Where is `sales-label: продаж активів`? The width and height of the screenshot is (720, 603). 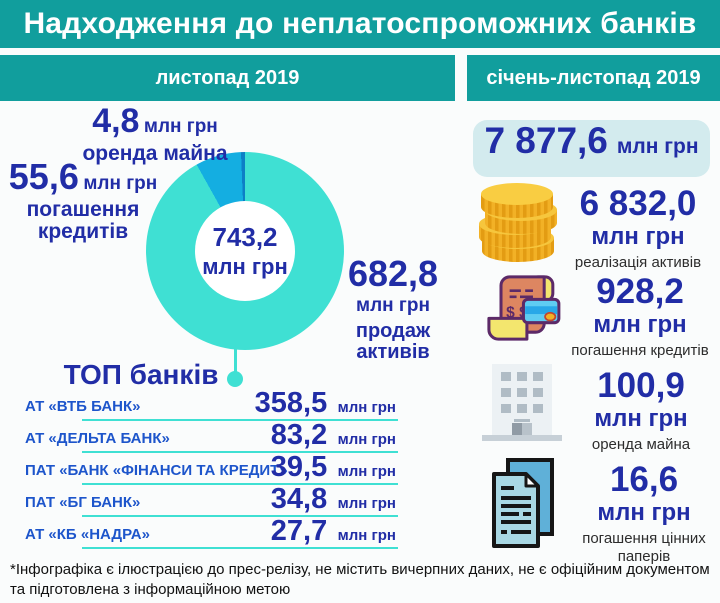 sales-label: продаж активів is located at coordinates (393, 341).